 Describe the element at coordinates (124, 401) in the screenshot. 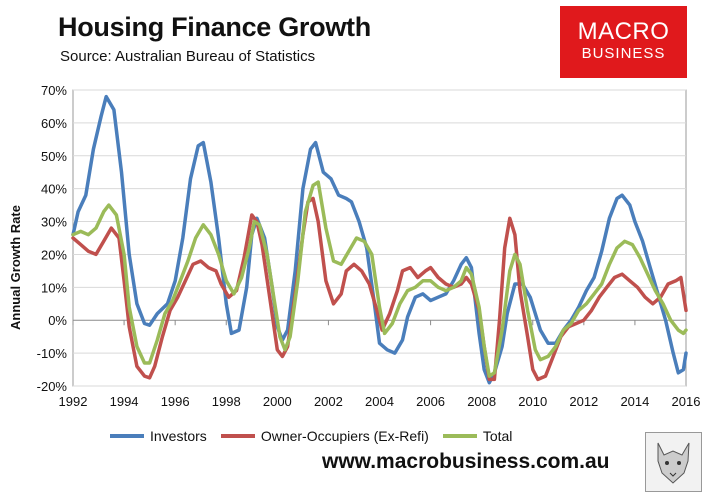

I see `x-tick-label: 1994` at that location.